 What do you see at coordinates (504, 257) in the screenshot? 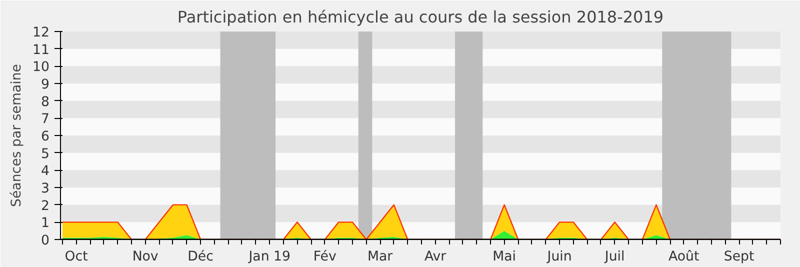
I see `x-tick-label: Mai` at bounding box center [504, 257].